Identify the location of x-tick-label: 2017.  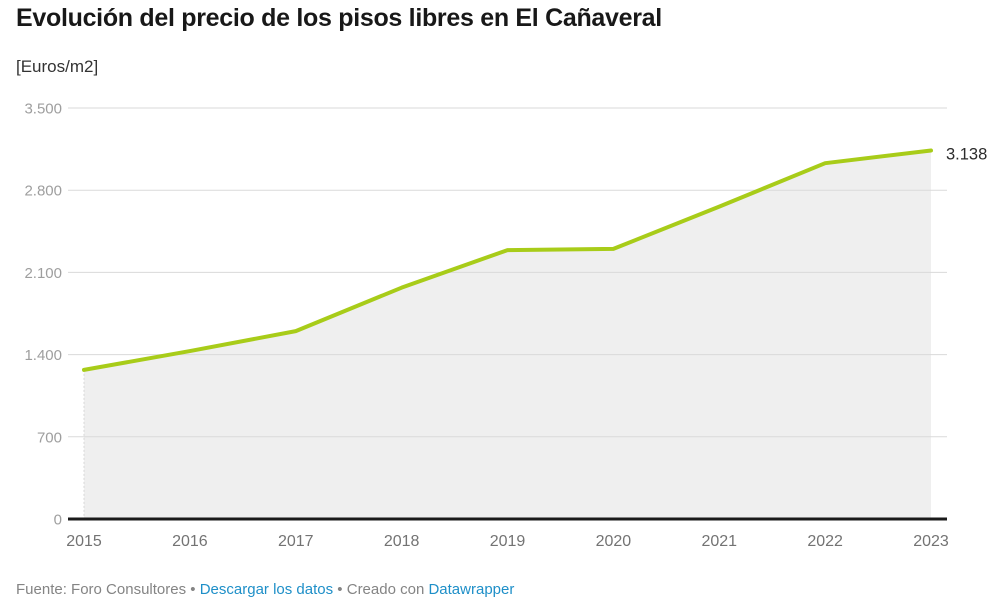
(296, 541).